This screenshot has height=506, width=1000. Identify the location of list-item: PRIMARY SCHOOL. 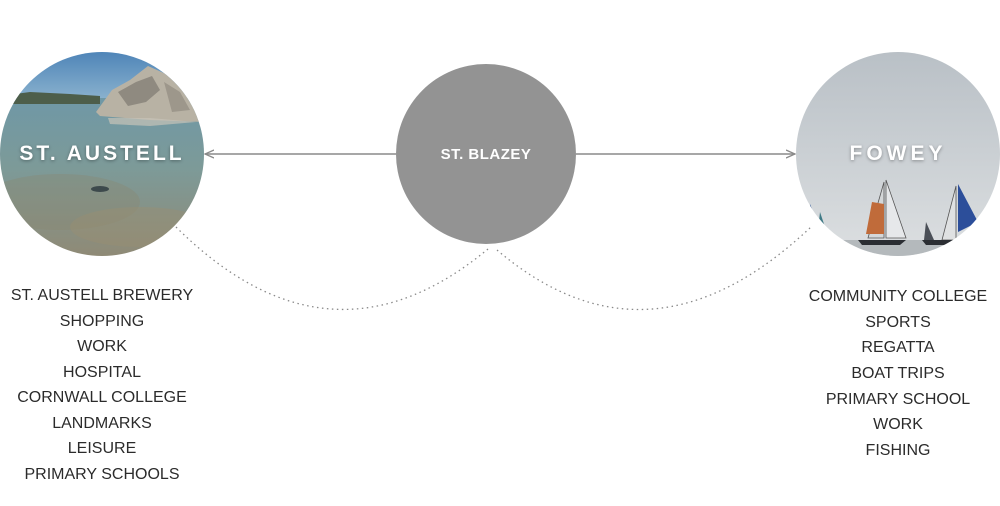
(898, 399).